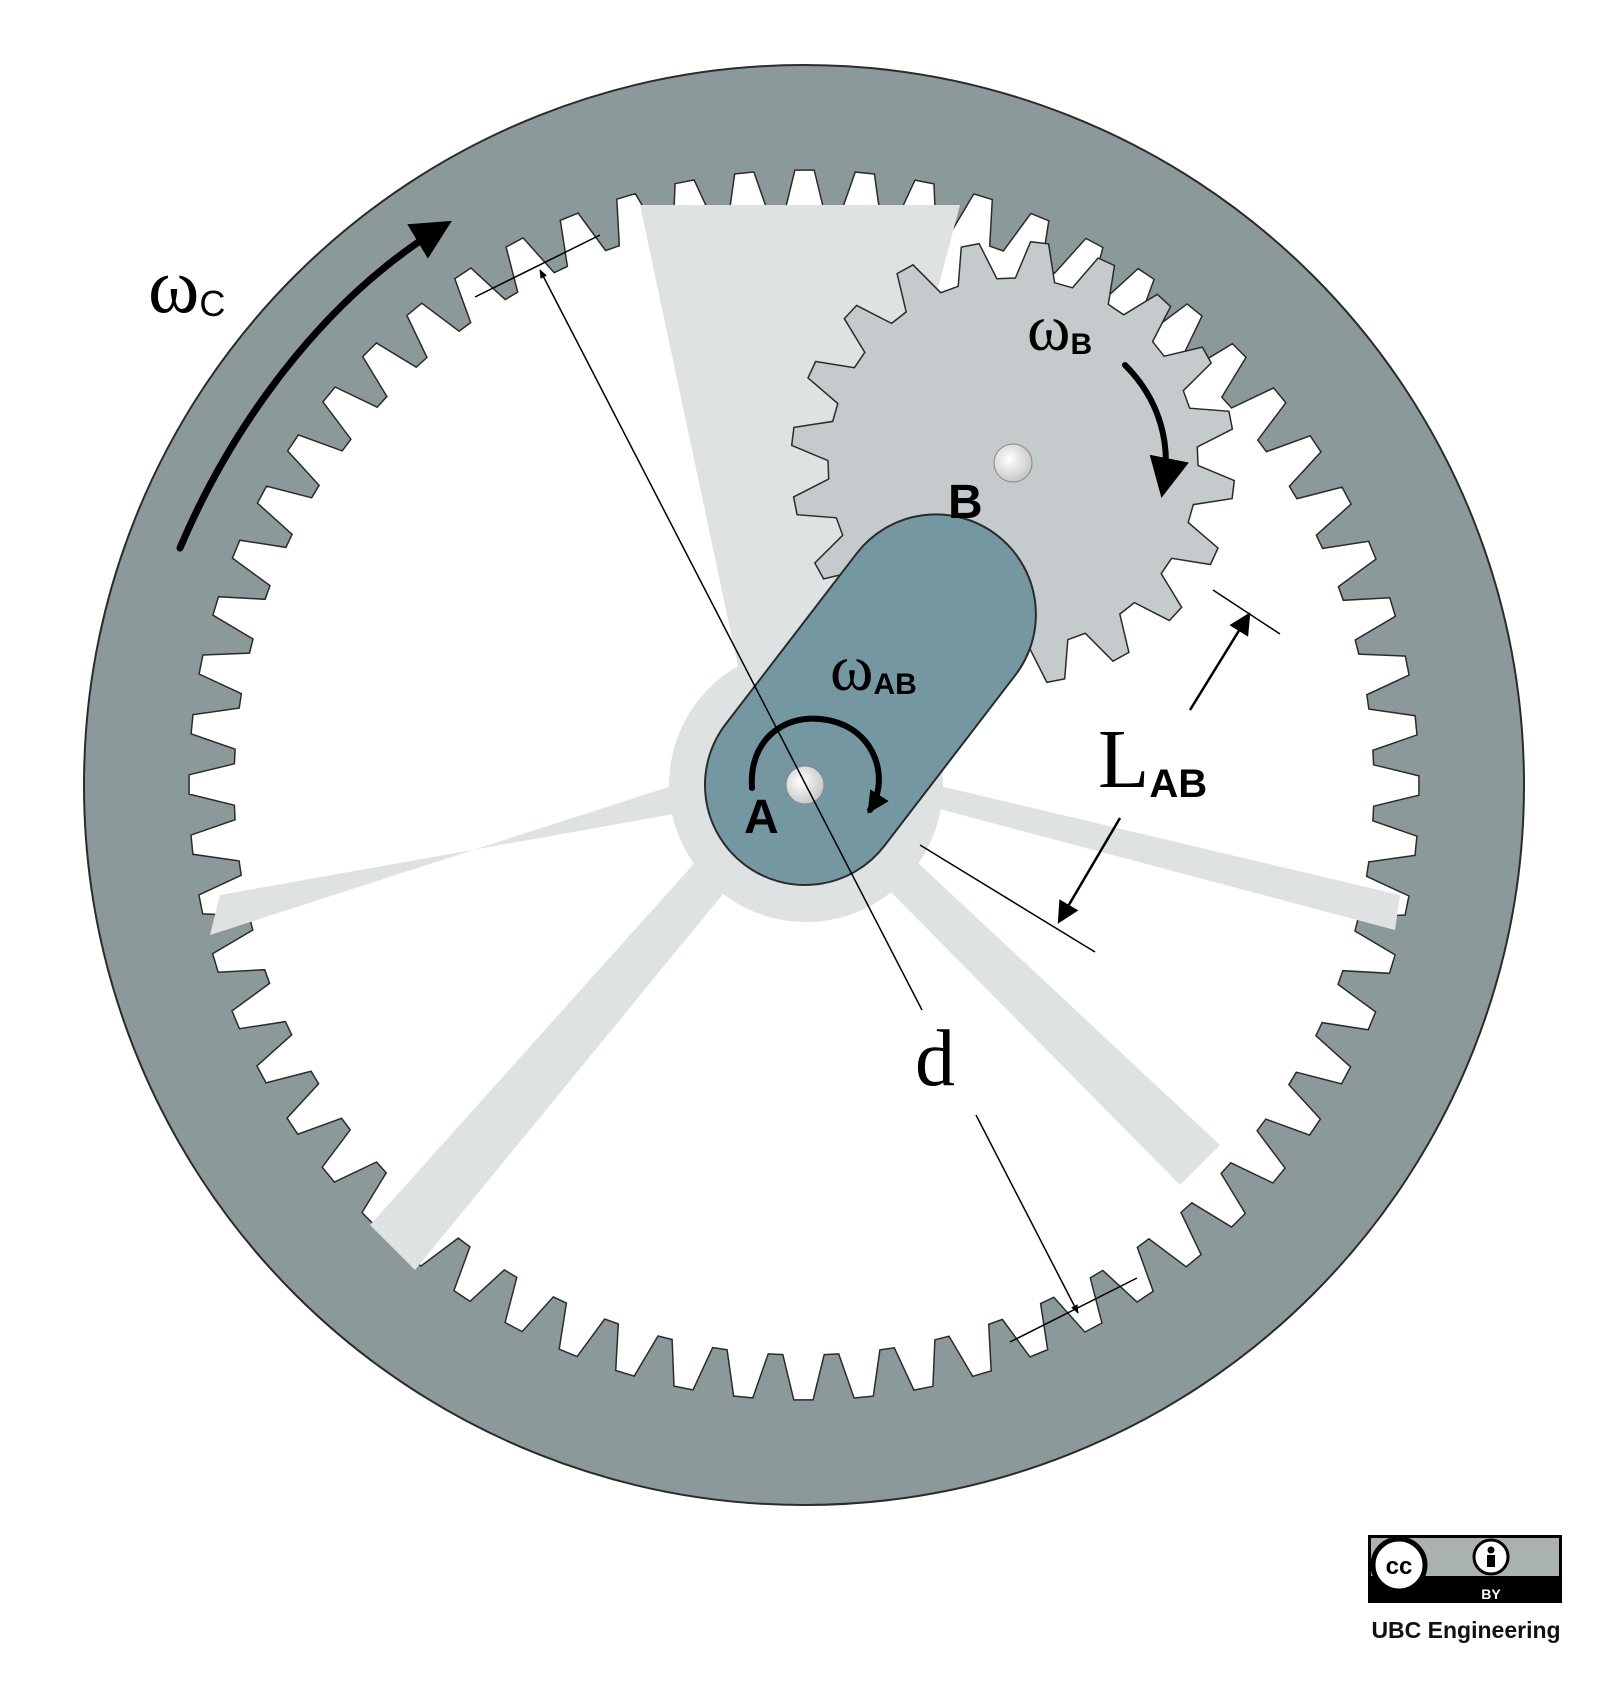  I want to click on lab-ext-line-b, so click(1246, 612).